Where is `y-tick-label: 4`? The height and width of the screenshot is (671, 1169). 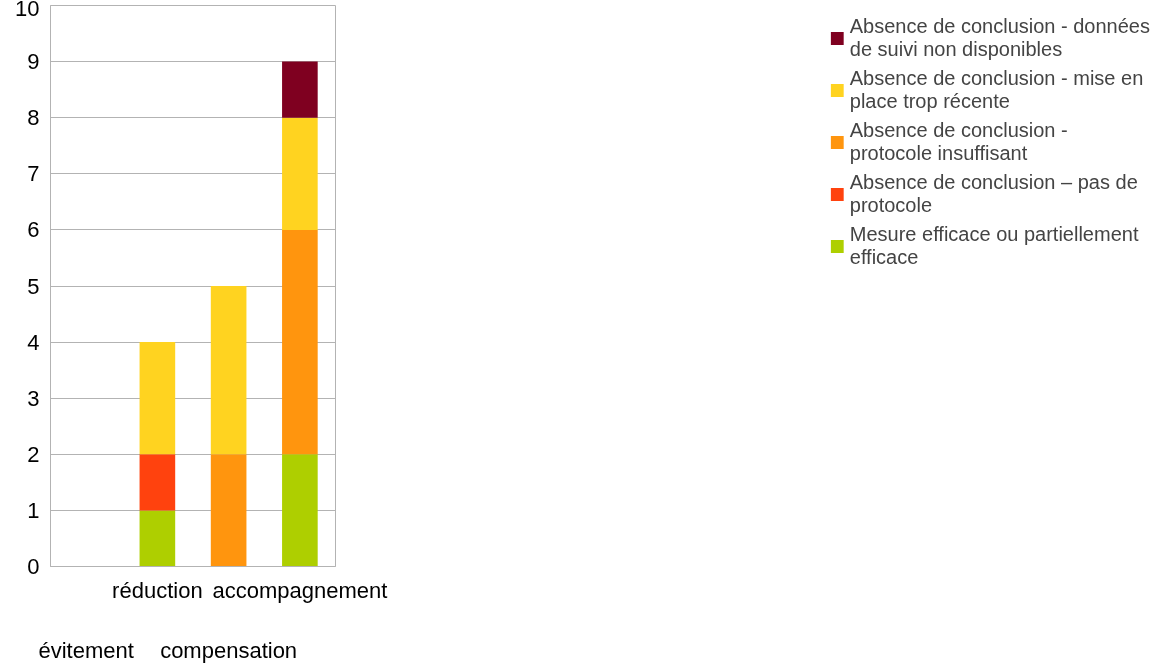
y-tick-label: 4 is located at coordinates (33, 342).